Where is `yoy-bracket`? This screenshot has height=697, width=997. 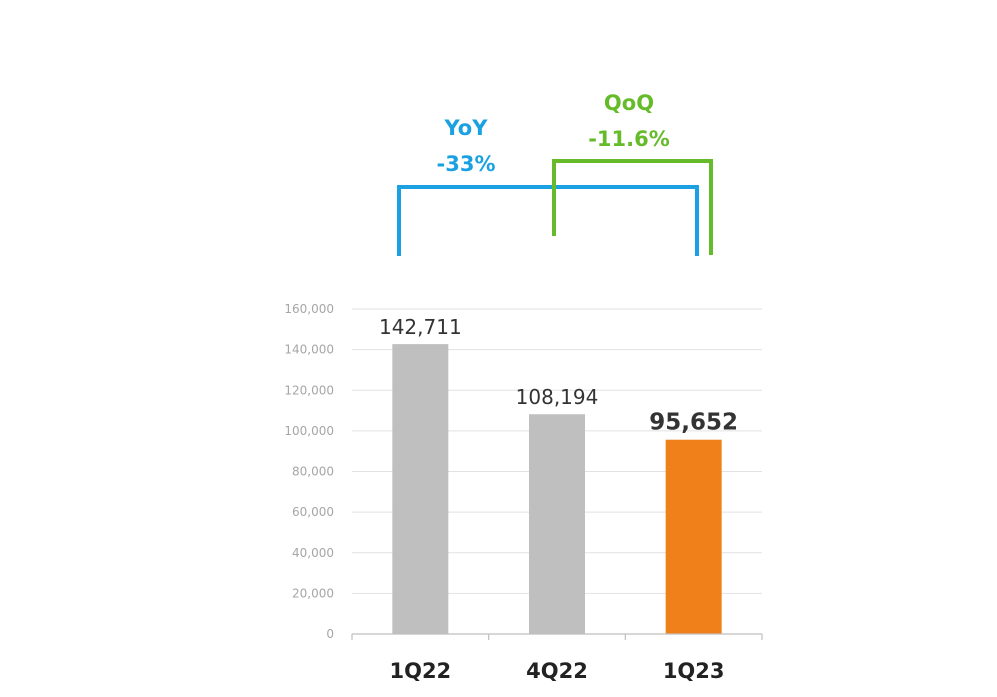
yoy-bracket is located at coordinates (548, 220).